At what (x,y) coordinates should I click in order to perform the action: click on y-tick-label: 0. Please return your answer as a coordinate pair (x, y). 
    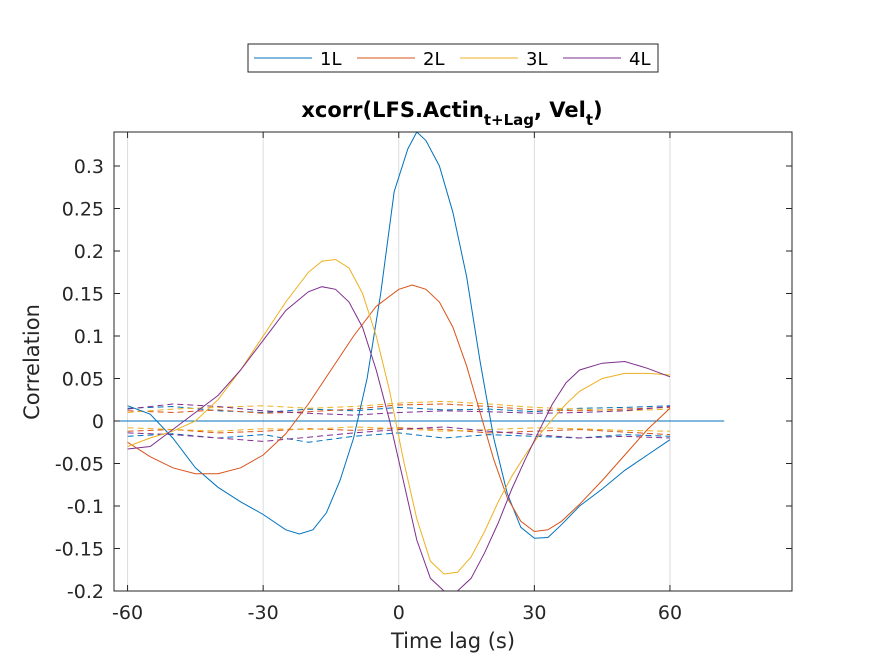
    Looking at the image, I should click on (98, 422).